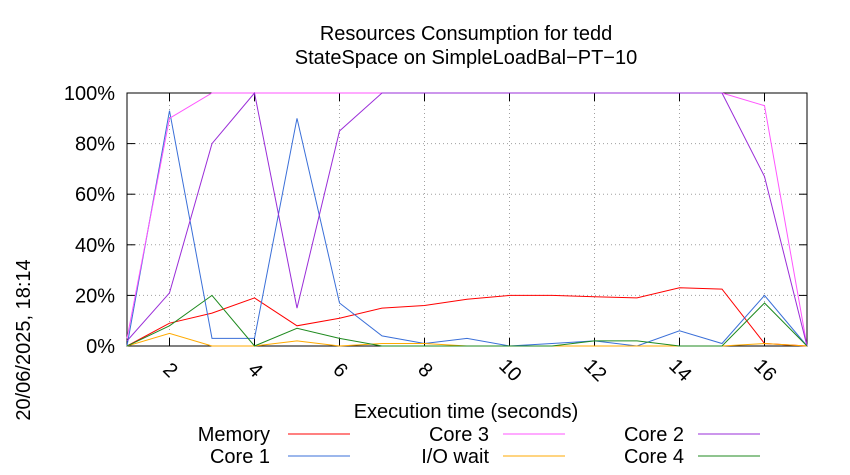 This screenshot has width=850, height=475. What do you see at coordinates (234, 435) in the screenshot?
I see `legend-label-memory: Memory` at bounding box center [234, 435].